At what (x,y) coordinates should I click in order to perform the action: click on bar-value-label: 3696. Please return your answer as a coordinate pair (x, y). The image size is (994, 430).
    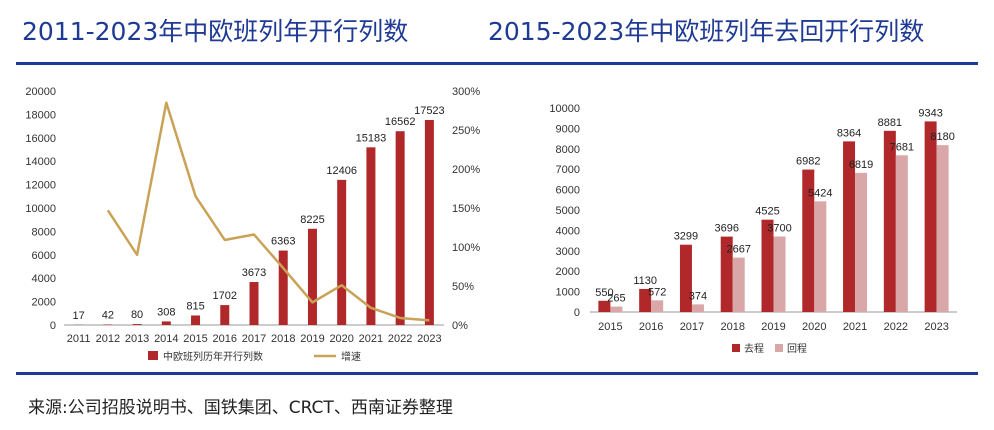
    Looking at the image, I should click on (726, 229).